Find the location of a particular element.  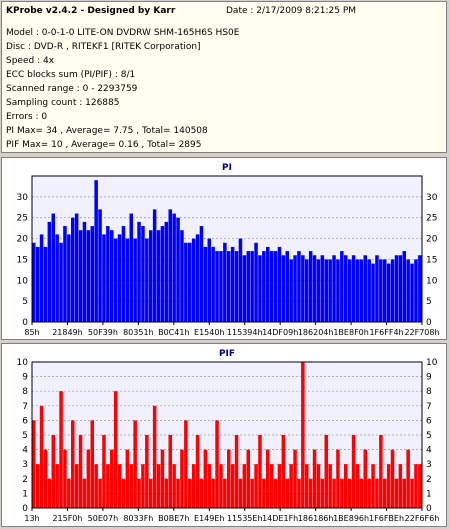

pif-xtick-label: E149Eh is located at coordinates (209, 518).